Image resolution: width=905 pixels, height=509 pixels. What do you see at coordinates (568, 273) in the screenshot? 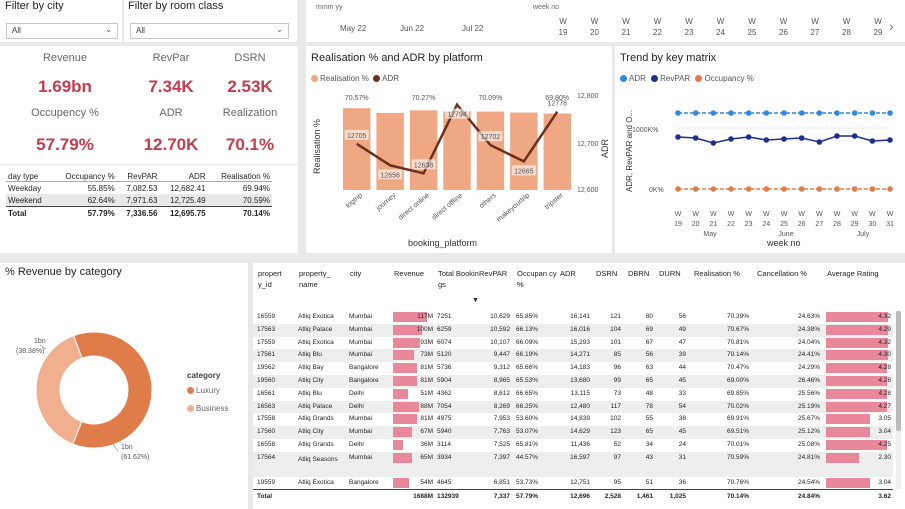
I see `column-header-7: ADR` at bounding box center [568, 273].